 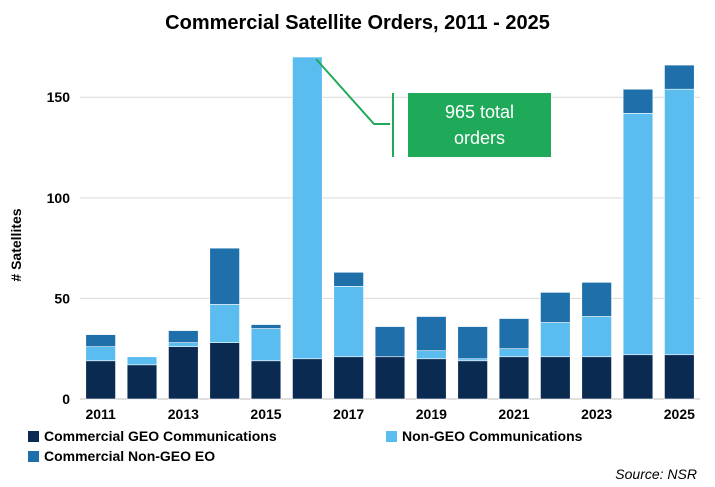 What do you see at coordinates (66, 399) in the screenshot?
I see `y-tick-label: 0` at bounding box center [66, 399].